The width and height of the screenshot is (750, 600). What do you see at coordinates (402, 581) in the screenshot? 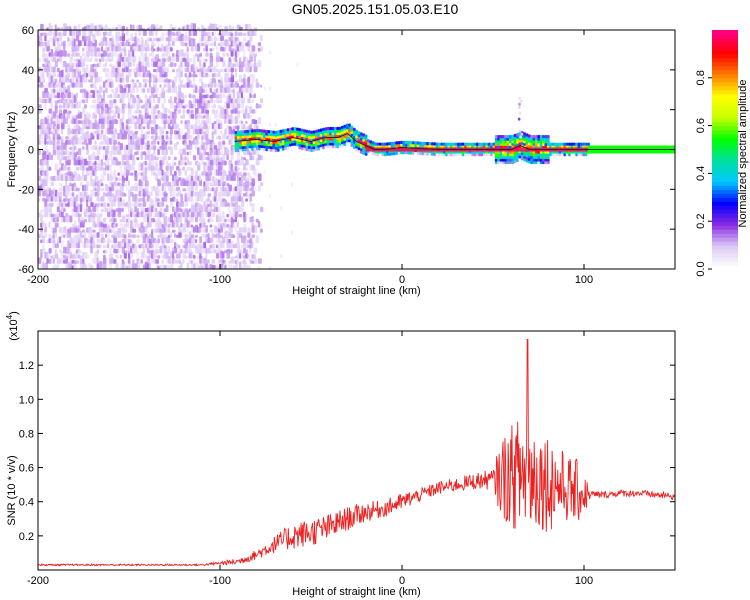
I see `snr-x-tick-label: 0` at bounding box center [402, 581].